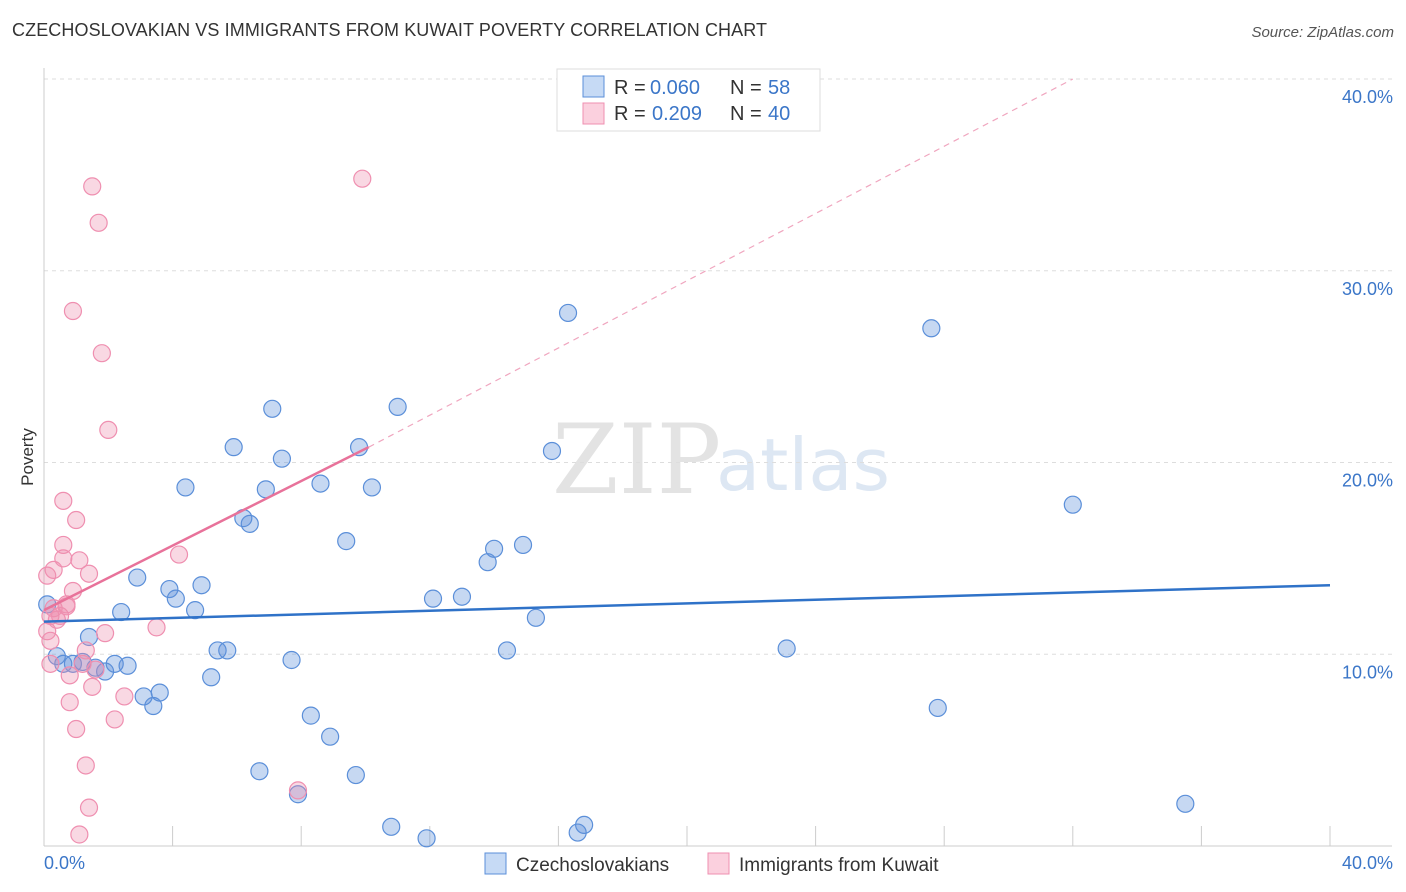 This screenshot has height=892, width=1406. Describe the element at coordinates (206, 529) in the screenshot. I see `trend-line-kuwait` at that location.